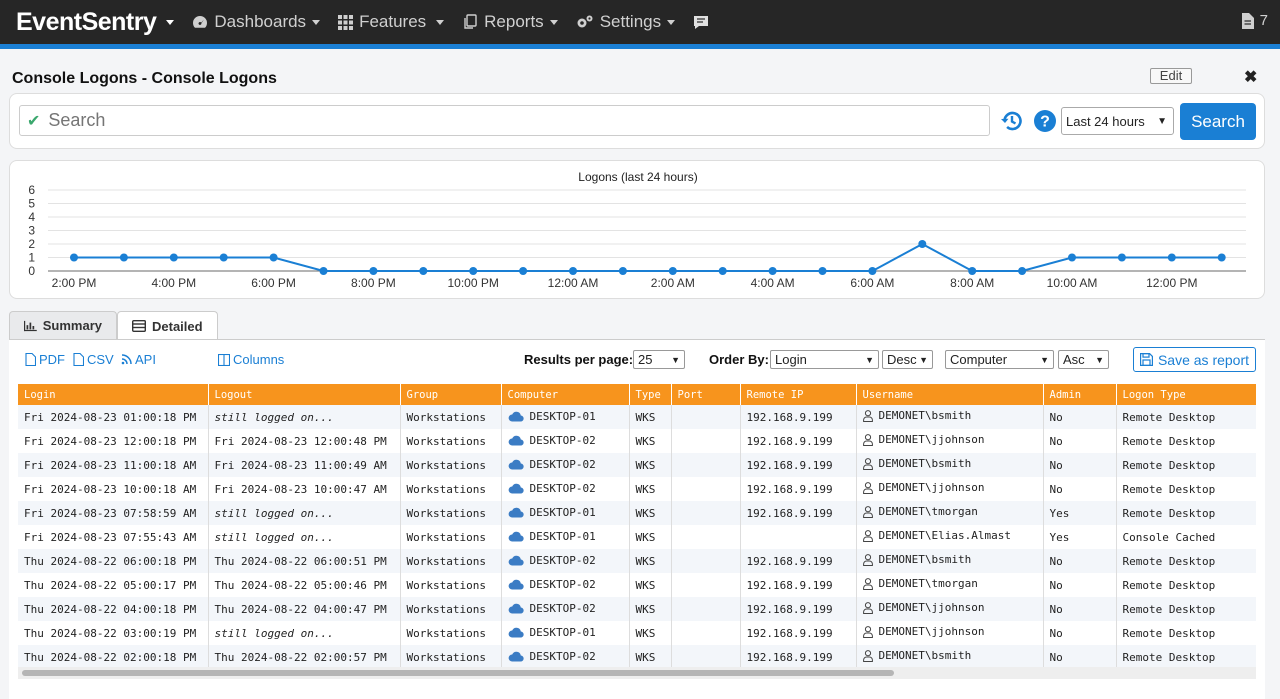  I want to click on brand-menu: EventSentry, so click(95, 22).